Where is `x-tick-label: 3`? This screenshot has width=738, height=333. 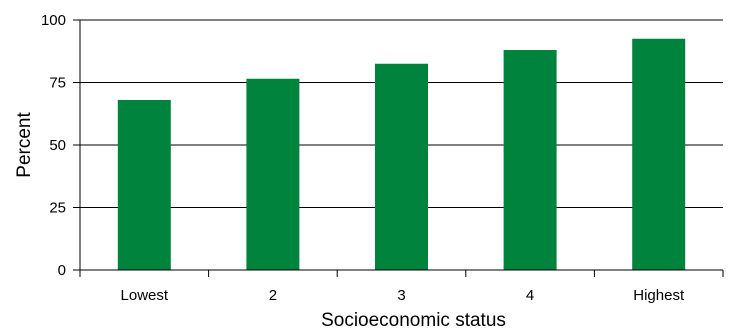
x-tick-label: 3 is located at coordinates (401, 295).